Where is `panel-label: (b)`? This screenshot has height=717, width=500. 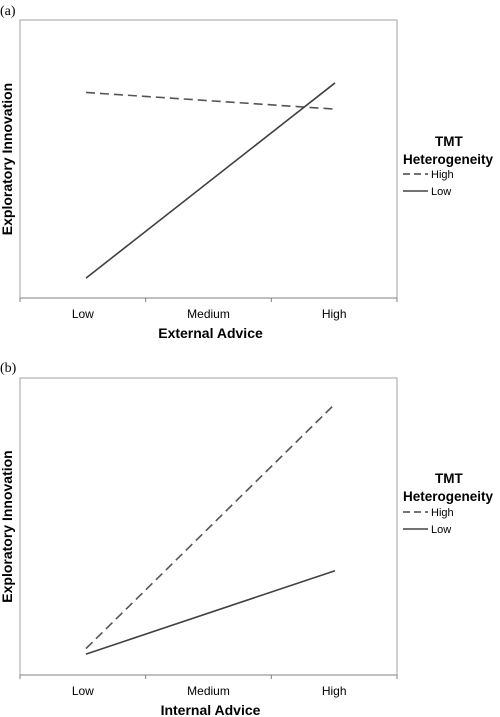 panel-label: (b) is located at coordinates (8, 368).